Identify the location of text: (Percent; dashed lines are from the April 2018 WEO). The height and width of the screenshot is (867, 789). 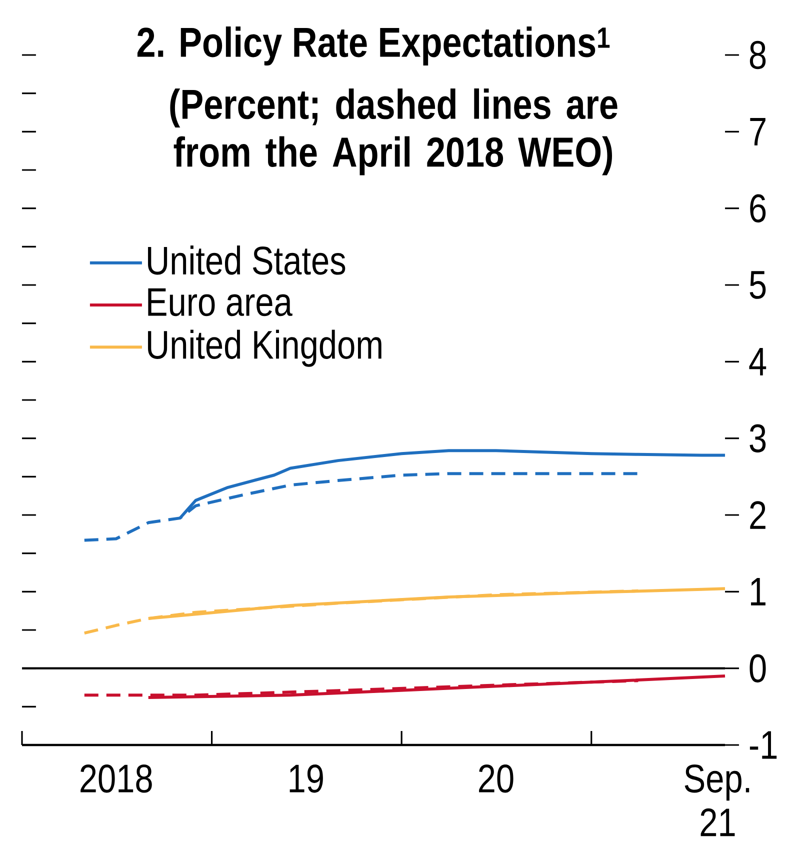
(394, 132).